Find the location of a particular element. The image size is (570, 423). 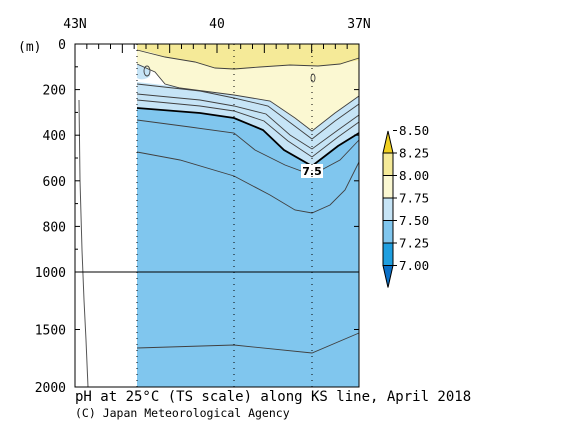

colorbar-lower-extension is located at coordinates (388, 276).